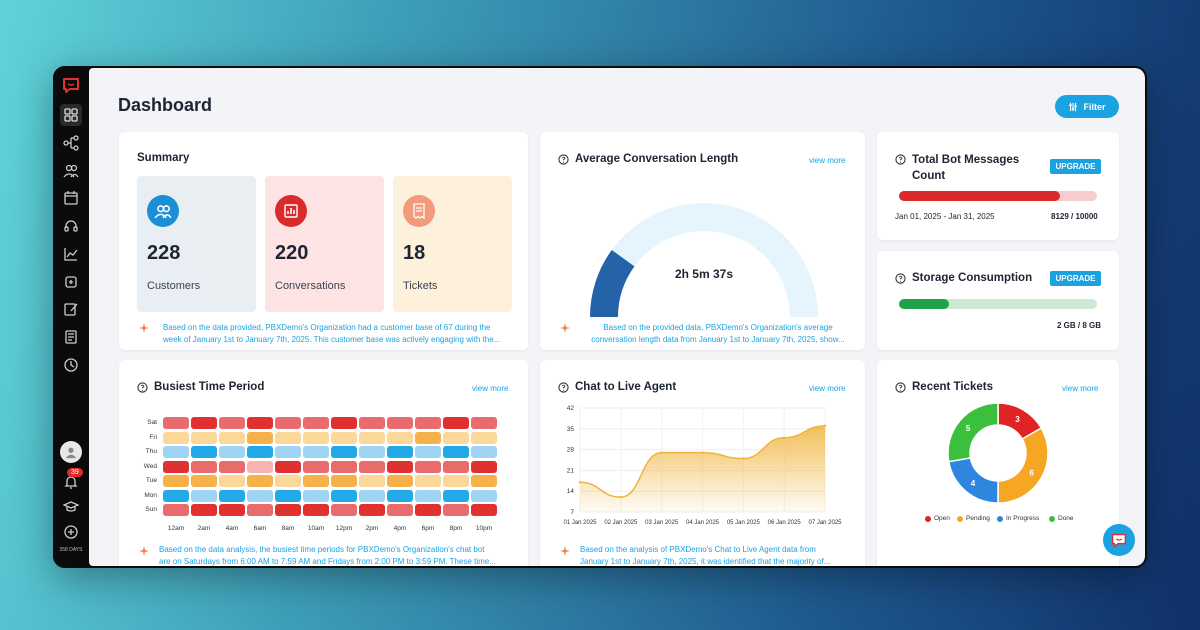 The width and height of the screenshot is (1200, 630). What do you see at coordinates (71, 115) in the screenshot?
I see `grid-icon` at bounding box center [71, 115].